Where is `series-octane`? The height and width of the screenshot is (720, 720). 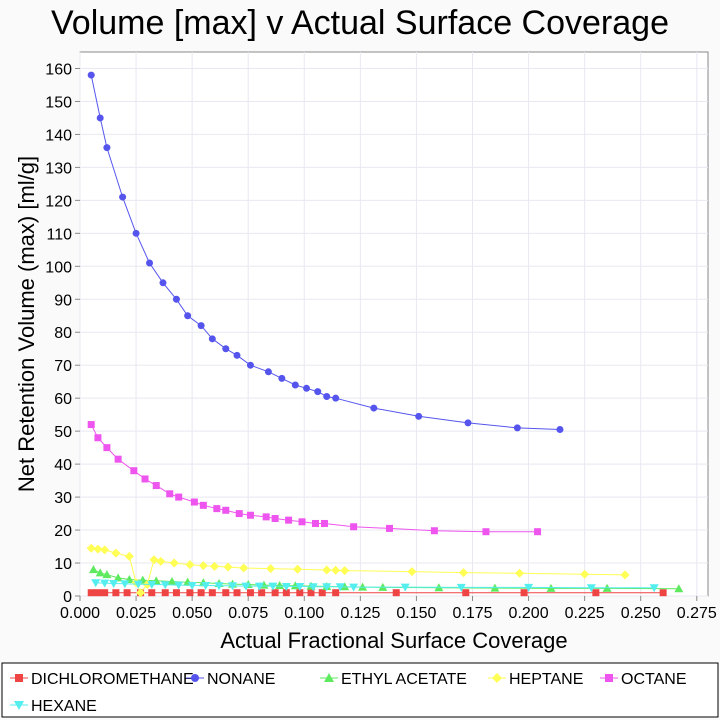 series-octane is located at coordinates (314, 478).